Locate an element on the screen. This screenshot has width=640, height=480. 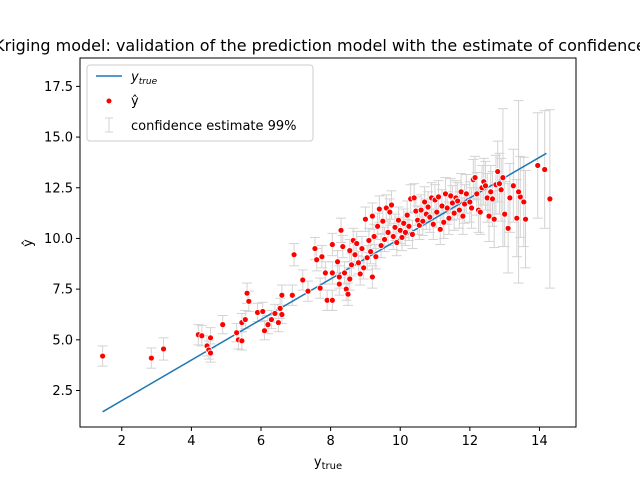
legend: ytrue ŷ confidence estimate 99% is located at coordinates (200, 103).